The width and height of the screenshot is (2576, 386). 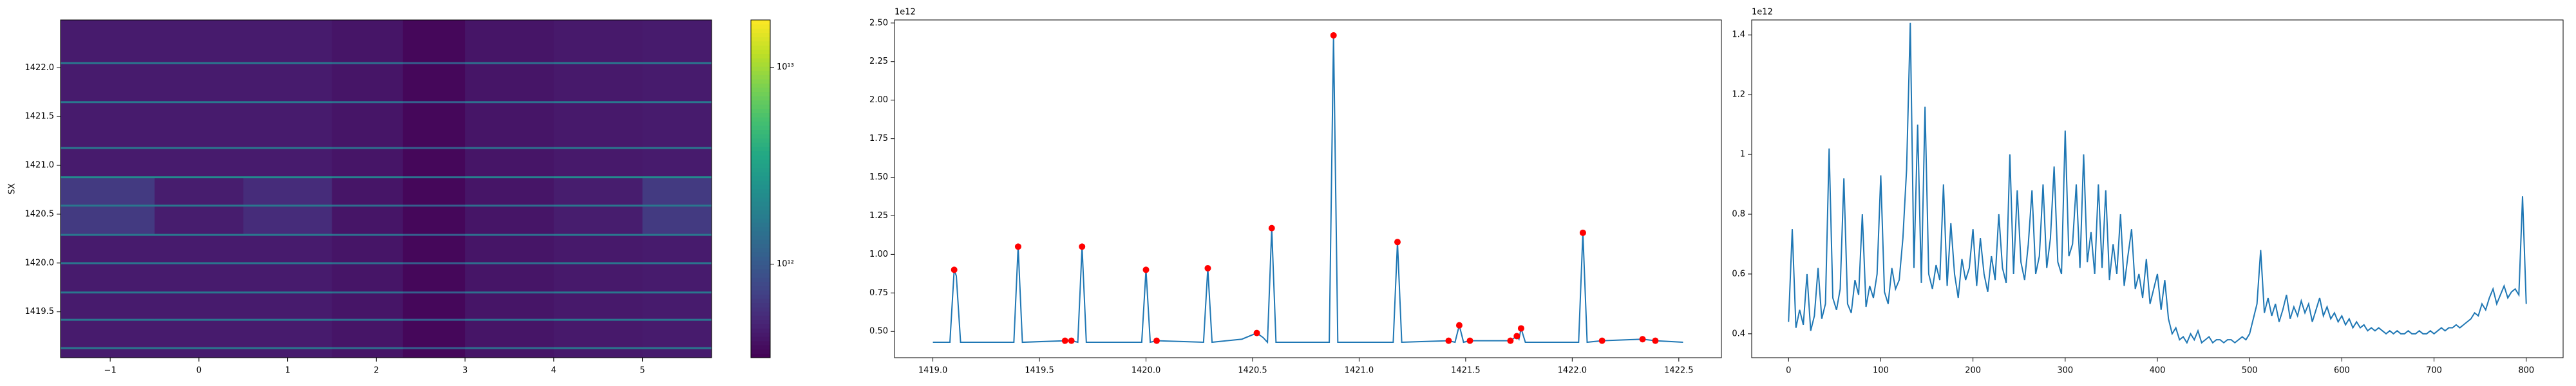 What do you see at coordinates (287, 371) in the screenshot?
I see `x-tick-label: 1` at bounding box center [287, 371].